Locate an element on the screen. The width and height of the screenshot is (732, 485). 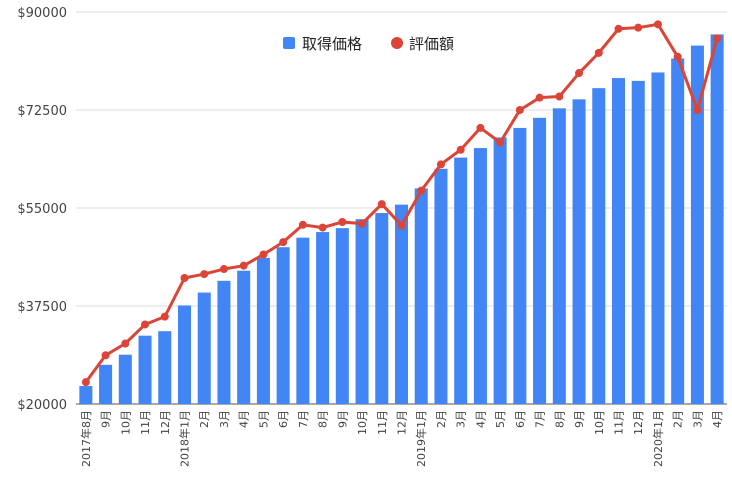
x-tick-label: 2018年1月 is located at coordinates (185, 438).